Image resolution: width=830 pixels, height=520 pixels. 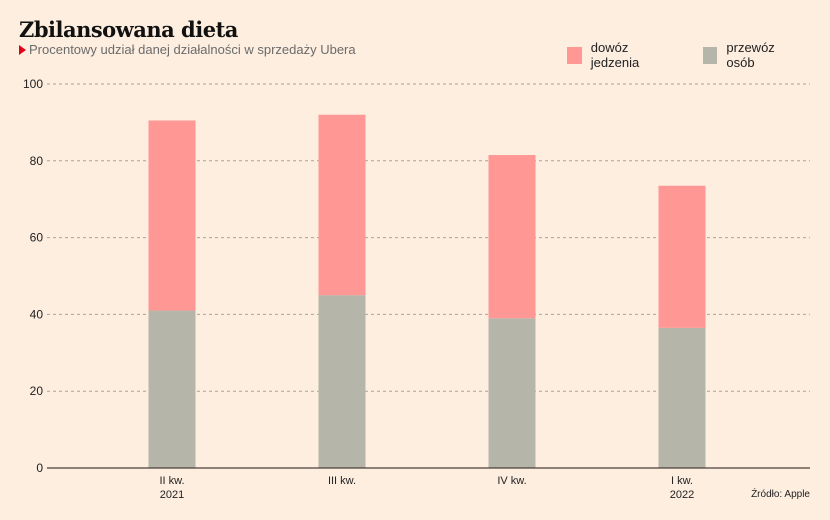 What do you see at coordinates (698, 55) in the screenshot?
I see `legend: dowóz jedzenia przewóz osób` at bounding box center [698, 55].